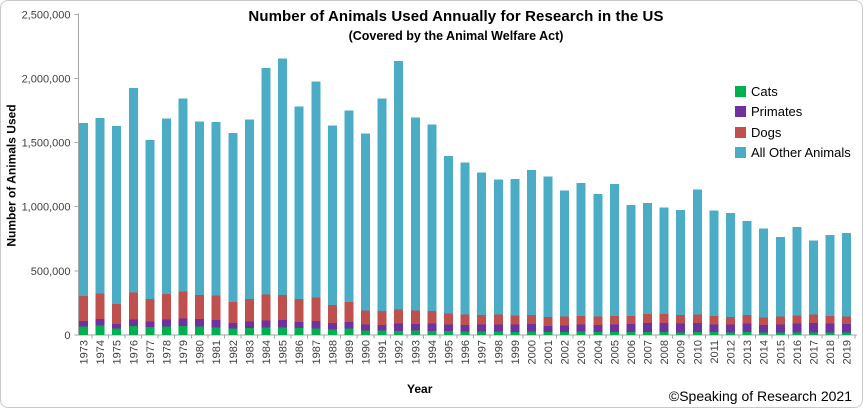 This screenshot has height=408, width=863. What do you see at coordinates (793, 153) in the screenshot?
I see `legend-item-all-other-animals: All Other Animals` at bounding box center [793, 153].